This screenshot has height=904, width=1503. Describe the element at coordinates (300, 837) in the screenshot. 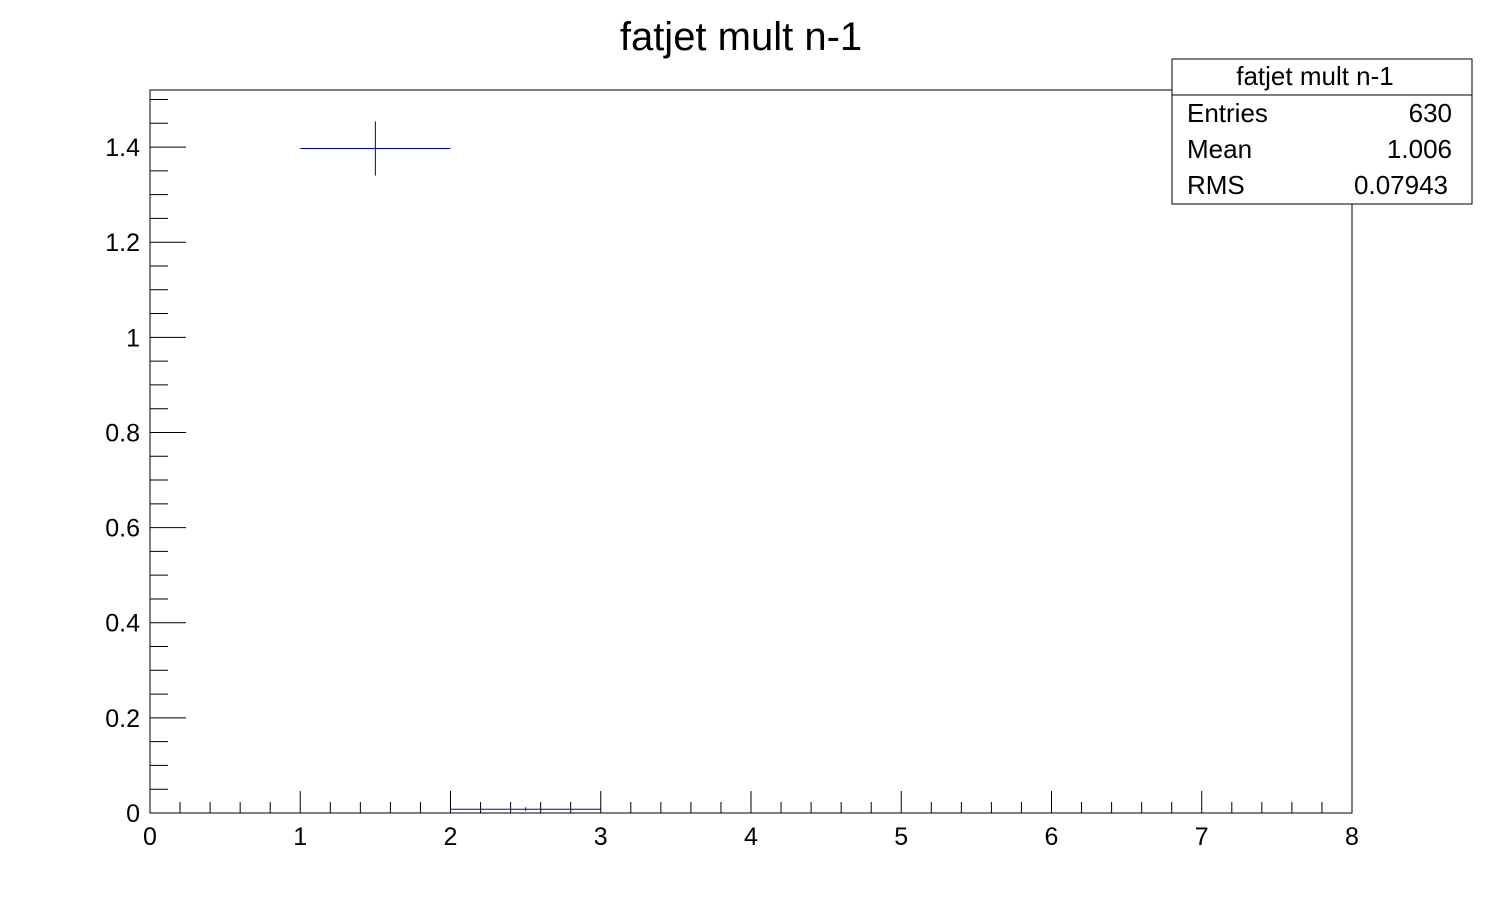

I see `x-tick-label: 1` at that location.